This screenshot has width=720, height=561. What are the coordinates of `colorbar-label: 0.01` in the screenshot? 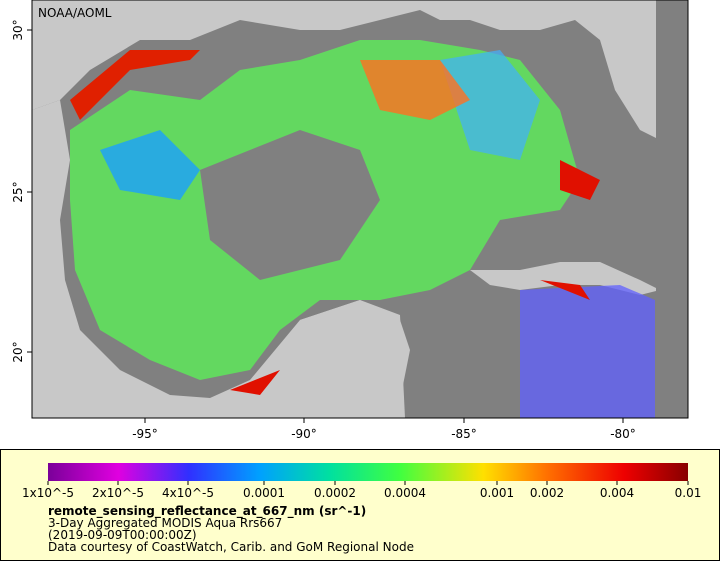 It's located at (688, 493).